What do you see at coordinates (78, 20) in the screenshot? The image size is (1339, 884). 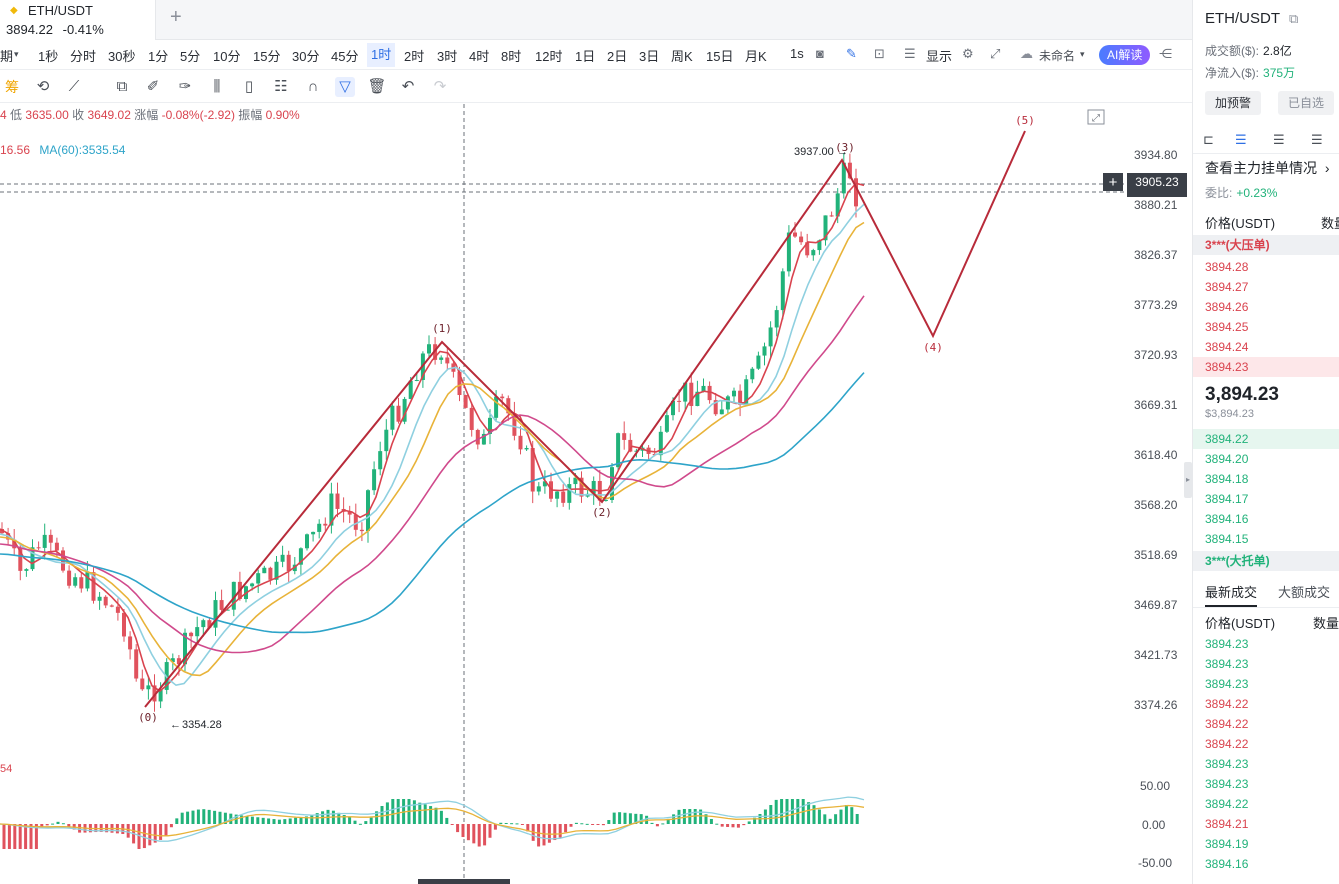 I see `symbol-tab: ◆ ETH/USDT 3894.22 -0.41%` at bounding box center [78, 20].